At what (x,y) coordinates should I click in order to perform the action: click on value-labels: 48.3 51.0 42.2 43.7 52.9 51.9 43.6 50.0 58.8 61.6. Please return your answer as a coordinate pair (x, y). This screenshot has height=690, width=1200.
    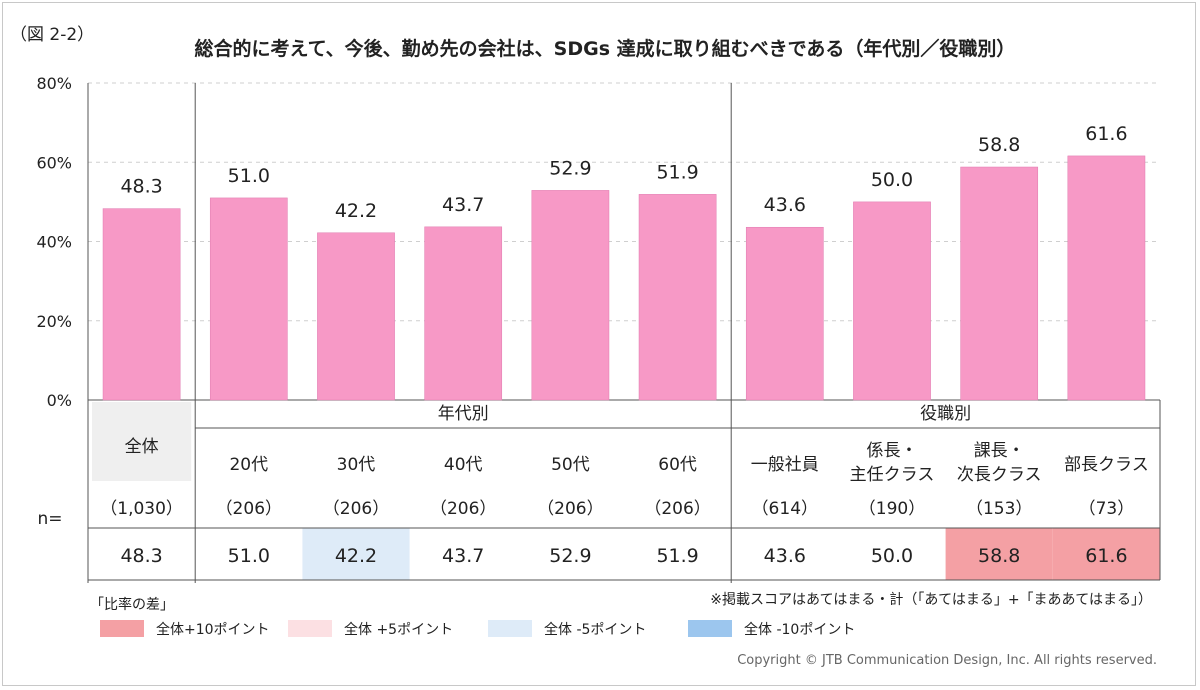
    Looking at the image, I should click on (623, 172).